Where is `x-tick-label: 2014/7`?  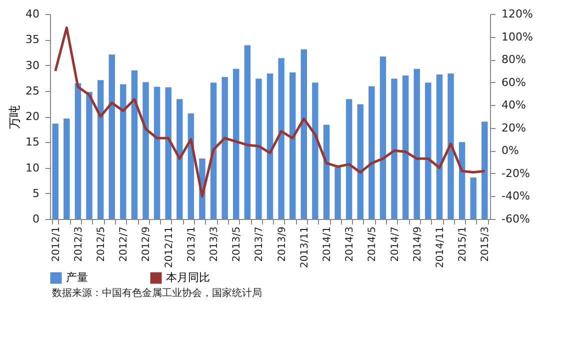 x-tick-label: 2014/7 is located at coordinates (395, 244).